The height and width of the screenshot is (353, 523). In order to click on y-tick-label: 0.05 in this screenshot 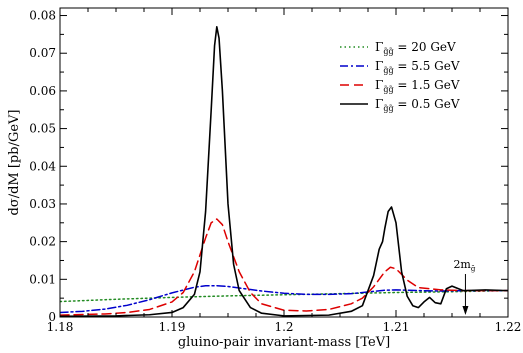, I will do `click(42, 129)`.